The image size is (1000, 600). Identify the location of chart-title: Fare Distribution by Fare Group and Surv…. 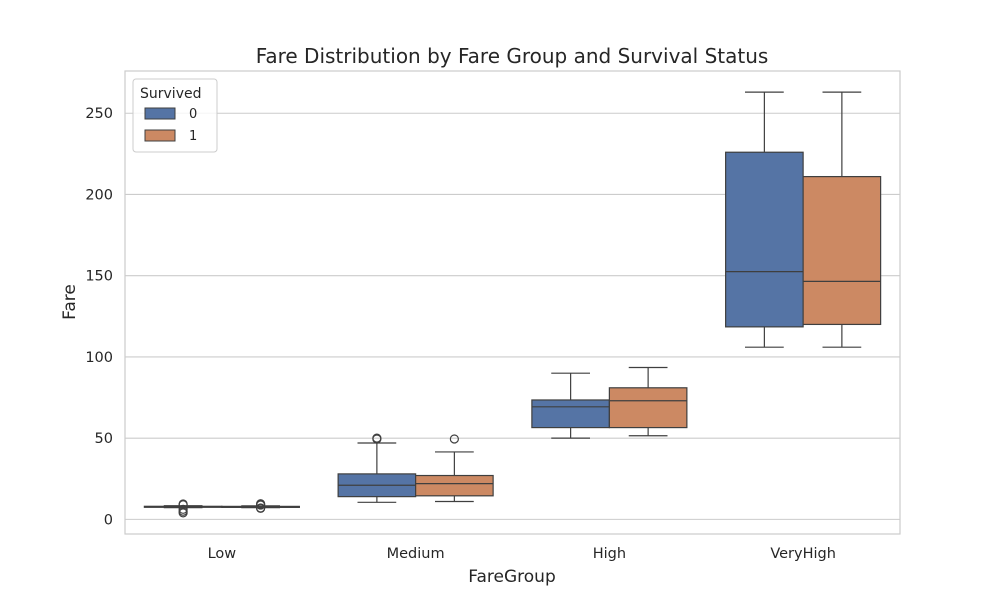
(512, 56).